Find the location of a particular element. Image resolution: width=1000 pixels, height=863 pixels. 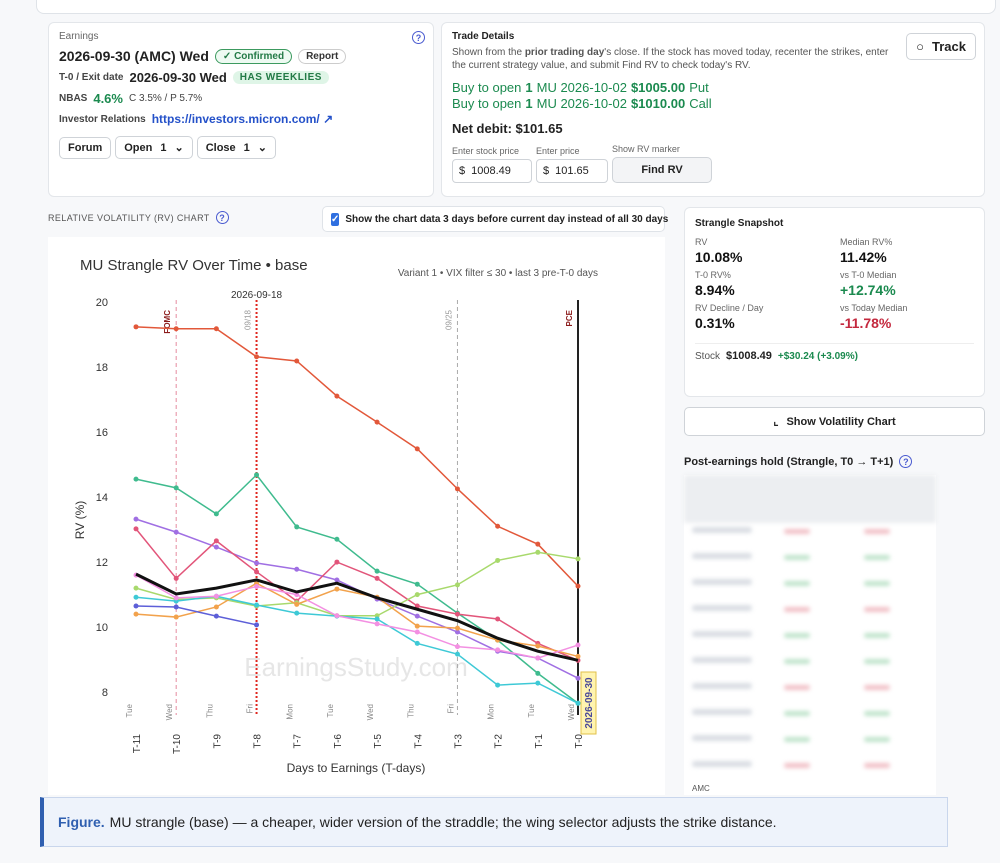

input-value: 101.65 is located at coordinates (572, 171).